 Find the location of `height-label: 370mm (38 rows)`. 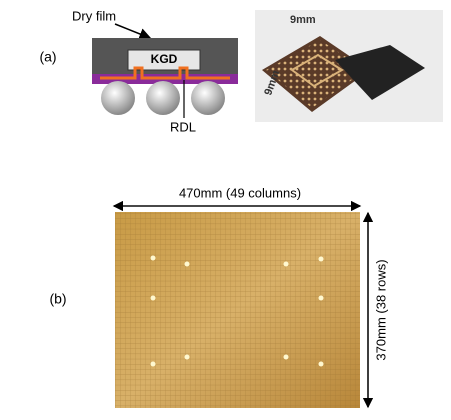

height-label: 370mm (38 rows) is located at coordinates (380, 309).